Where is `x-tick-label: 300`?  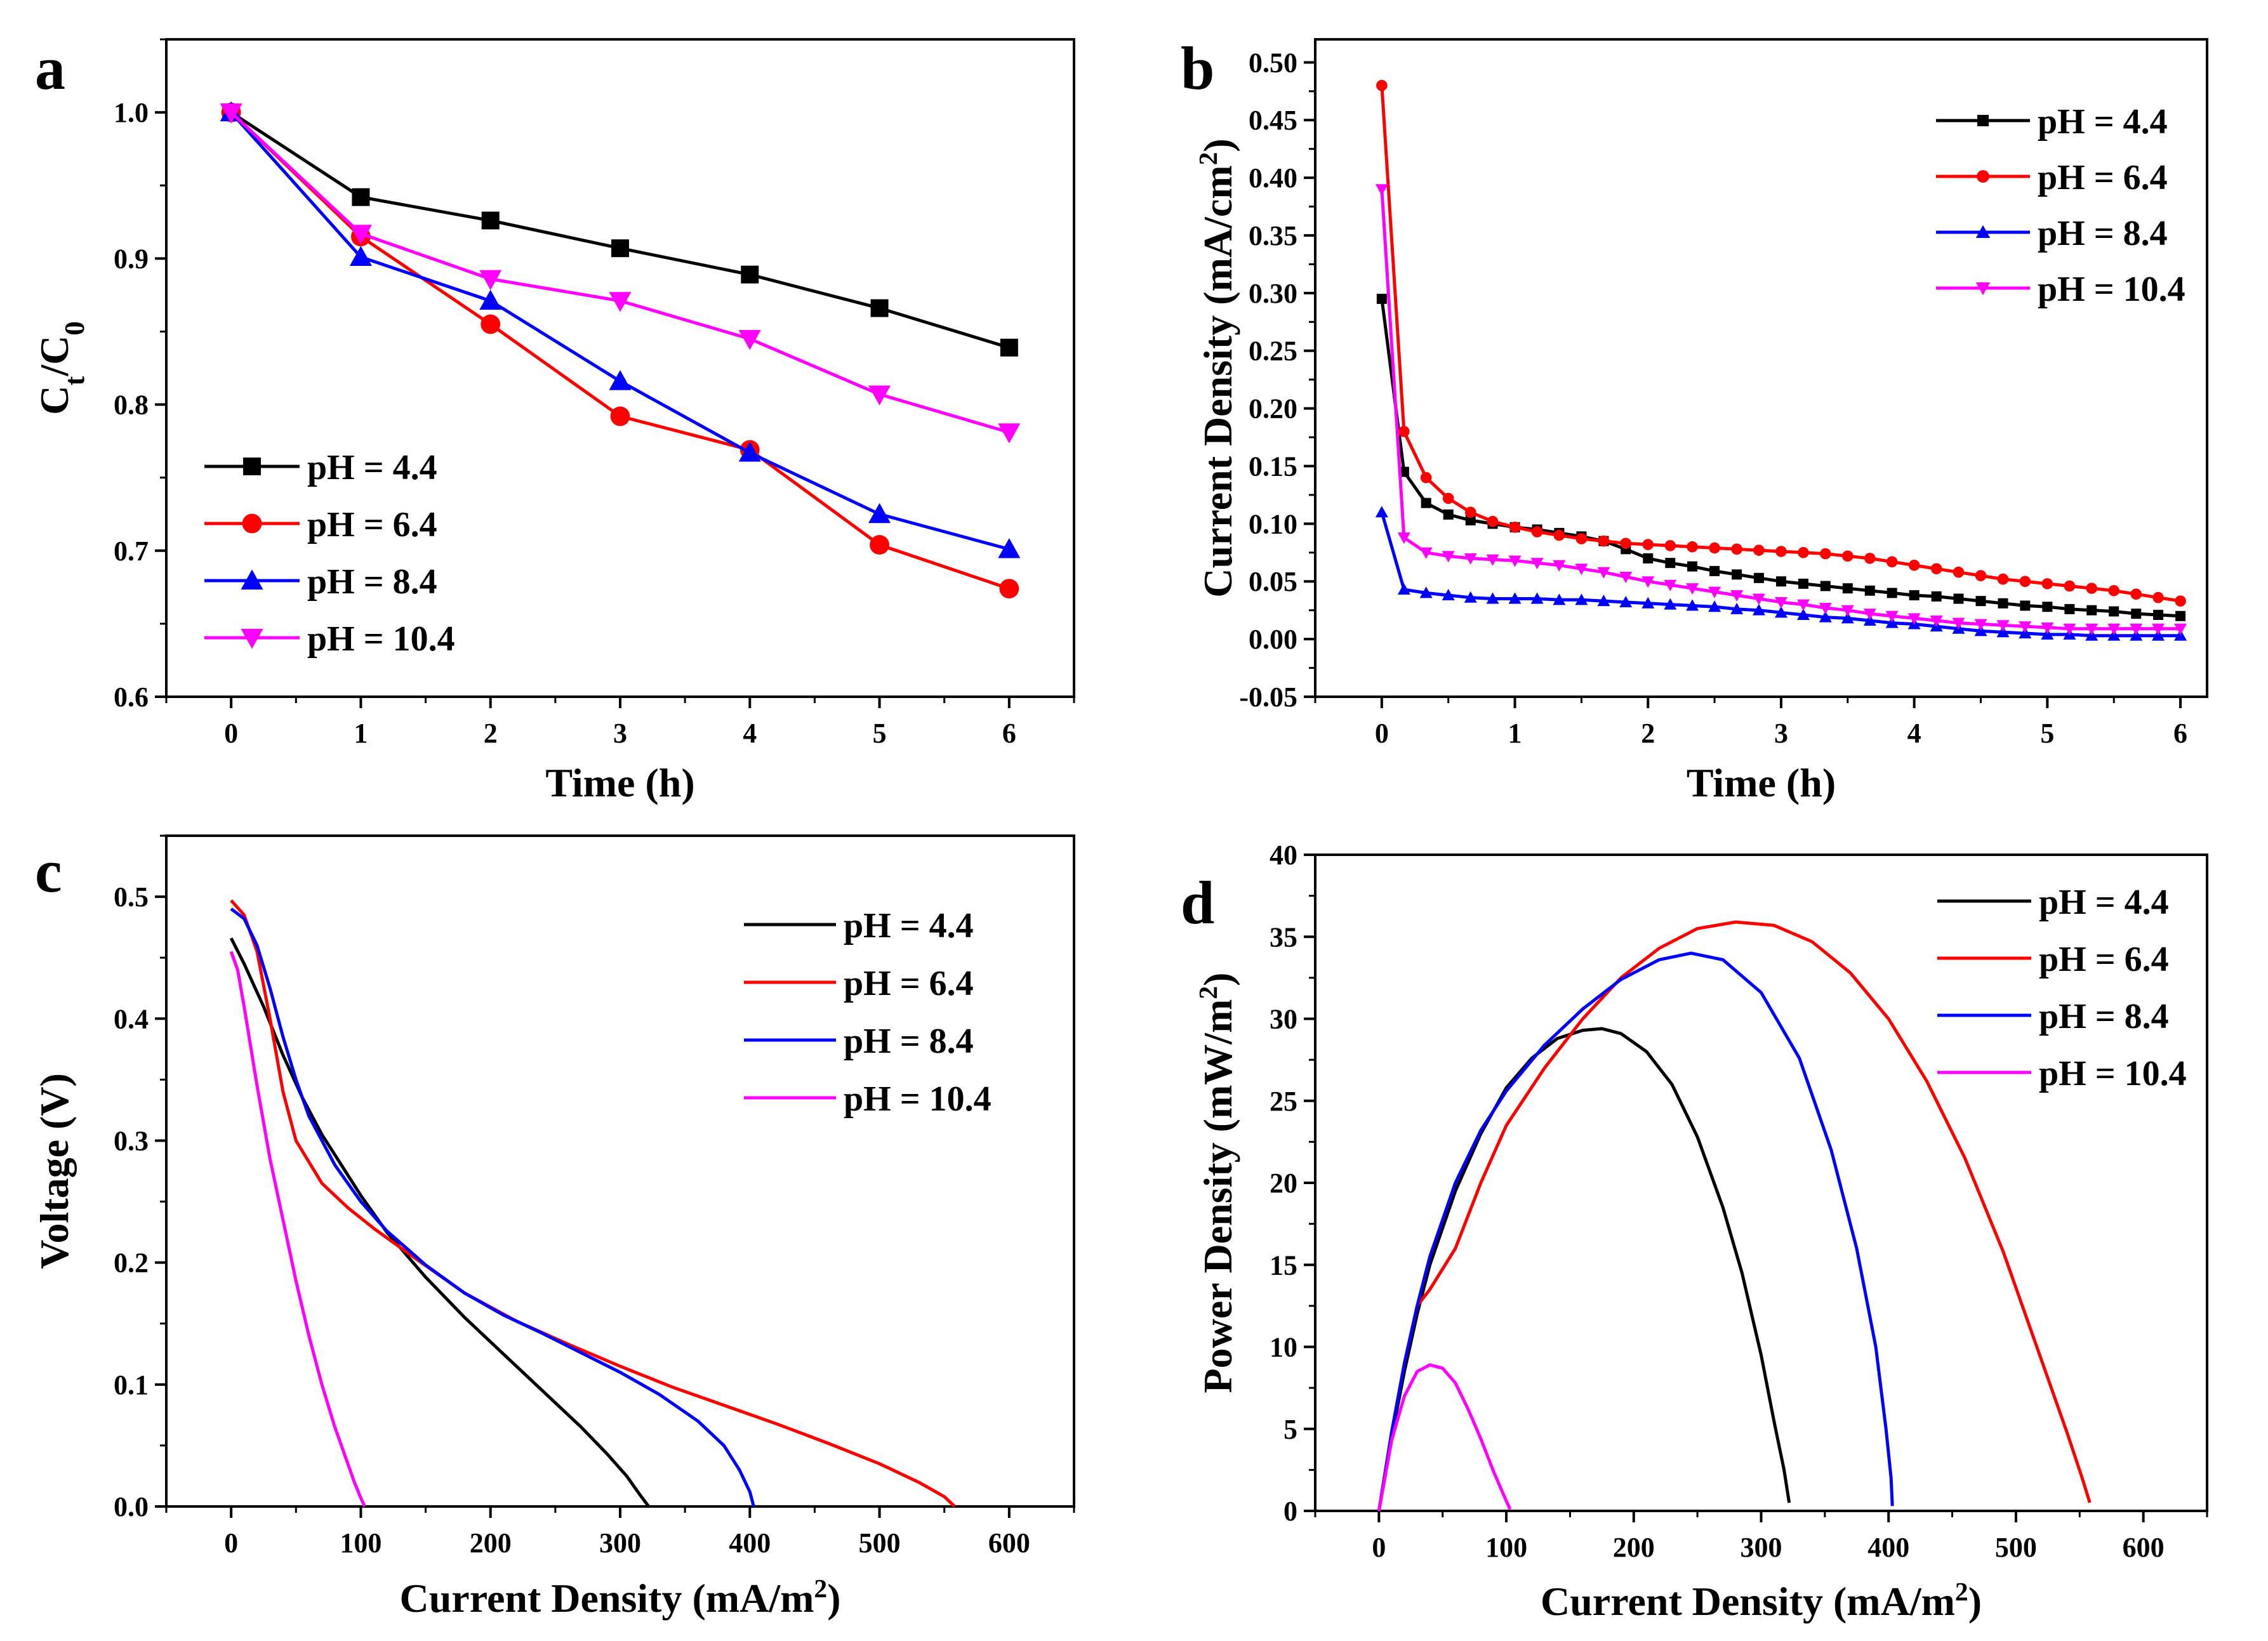 x-tick-label: 300 is located at coordinates (620, 1543).